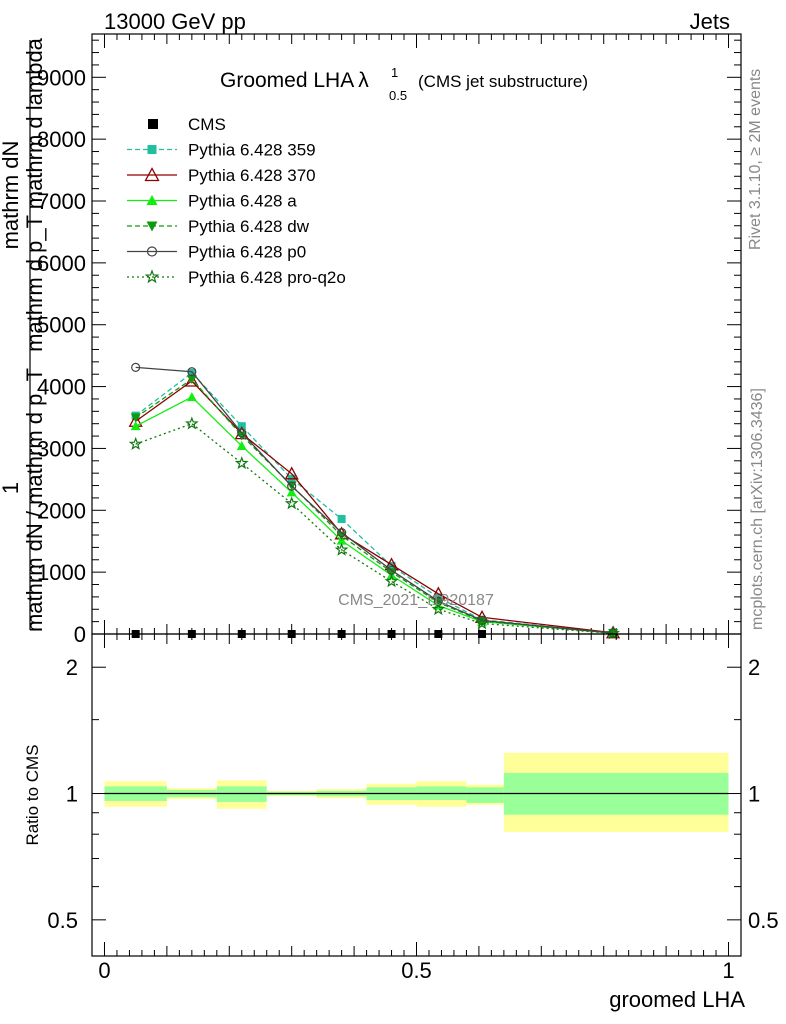  What do you see at coordinates (175, 21) in the screenshot?
I see `energy-label: 13000 GeV pp` at bounding box center [175, 21].